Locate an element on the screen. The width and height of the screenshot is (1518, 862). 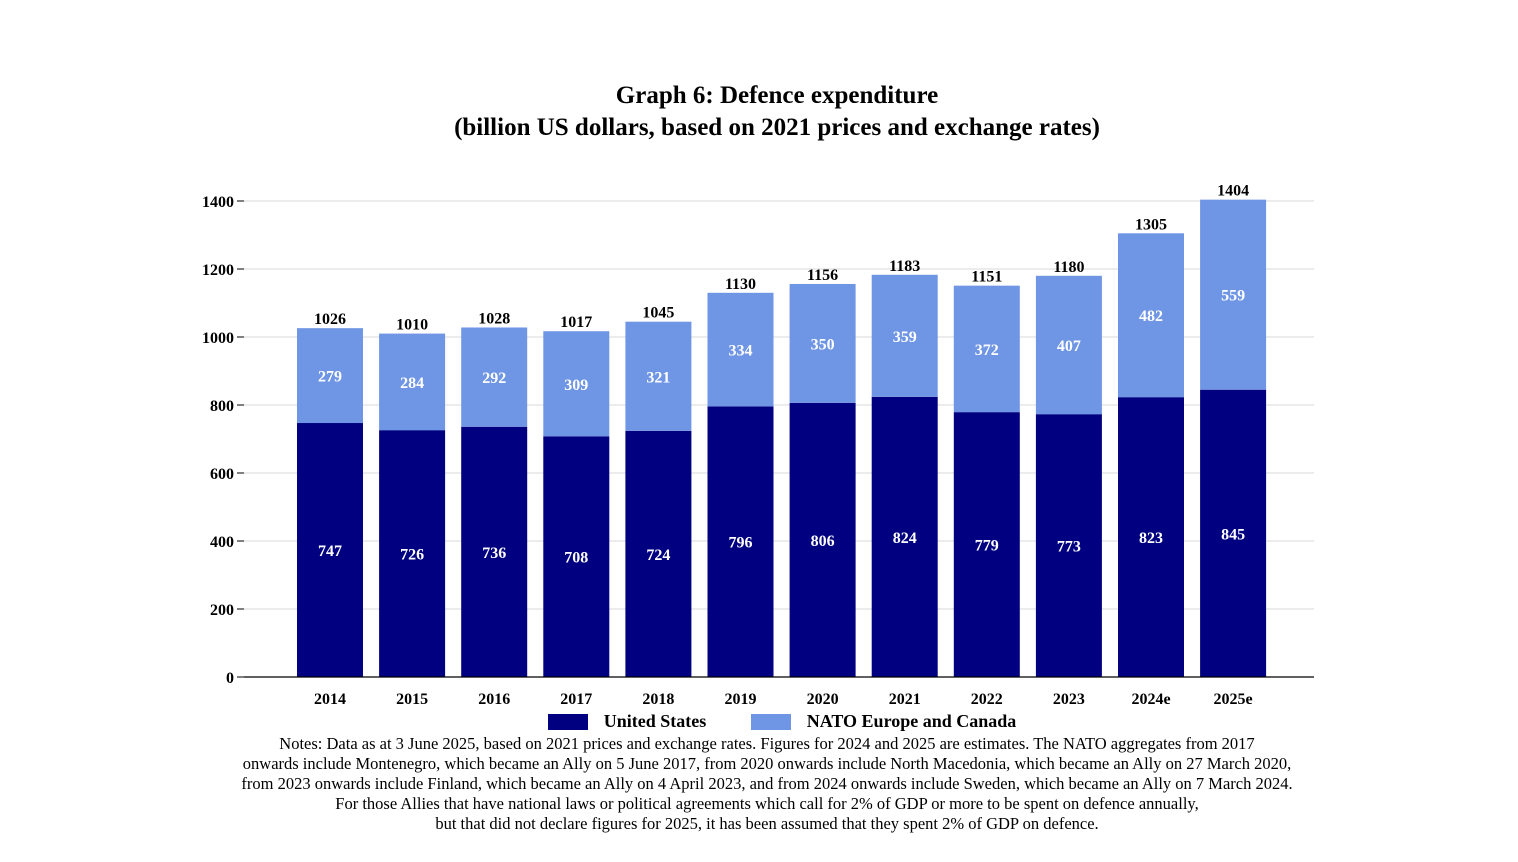
bar-united-states-2021 is located at coordinates (904, 536).